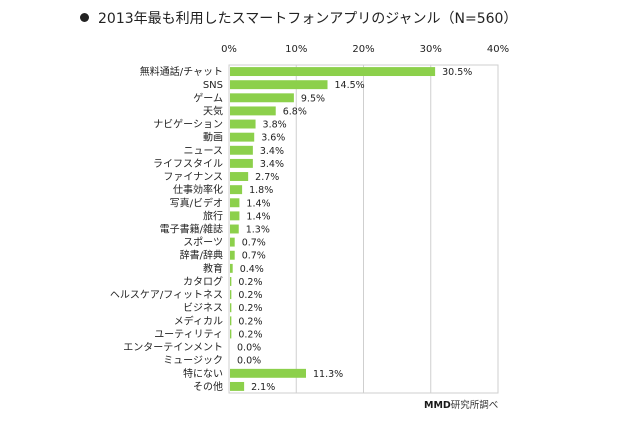  I want to click on category-label: ゲーム, so click(208, 98).